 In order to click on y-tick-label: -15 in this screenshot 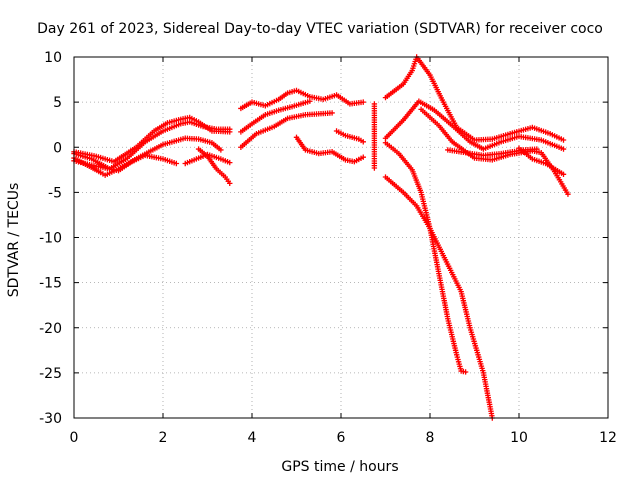, I will do `click(50, 284)`.